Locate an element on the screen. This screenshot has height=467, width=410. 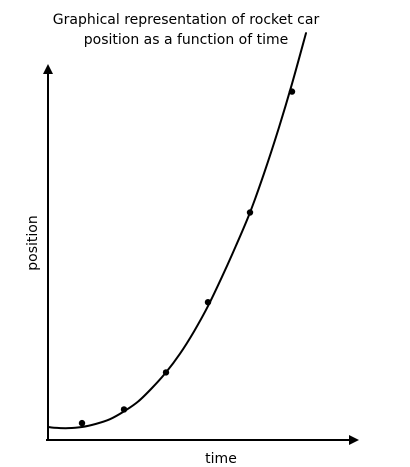
chart-title-line-1: Graphical representation of rocket car is located at coordinates (186, 20).